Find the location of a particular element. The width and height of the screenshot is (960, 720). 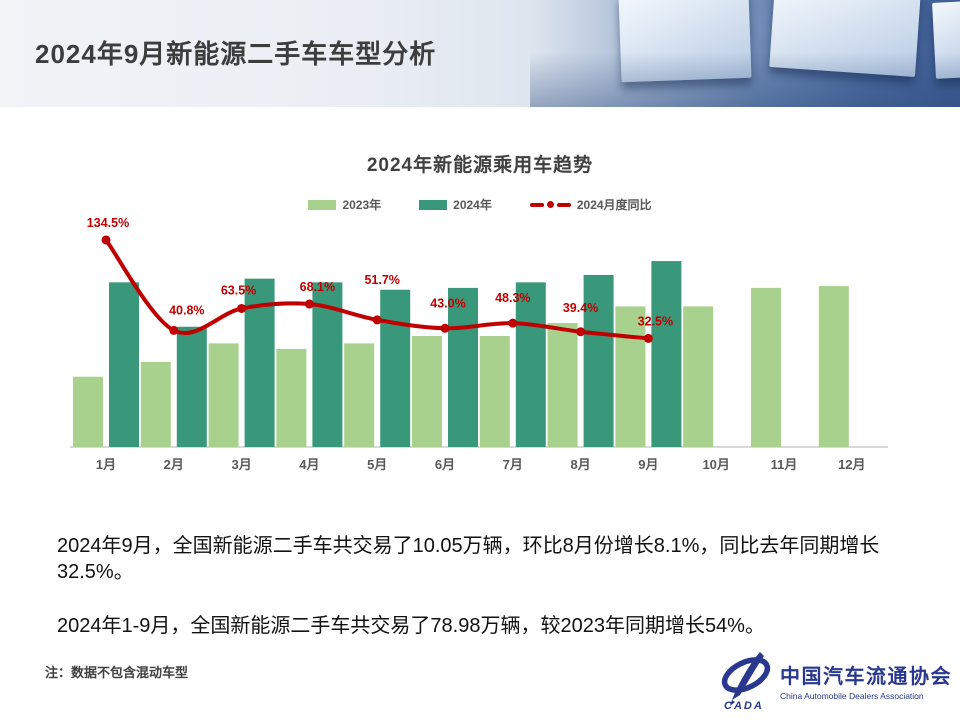

legend-item-yoy: 2024月度同比 is located at coordinates (590, 204).